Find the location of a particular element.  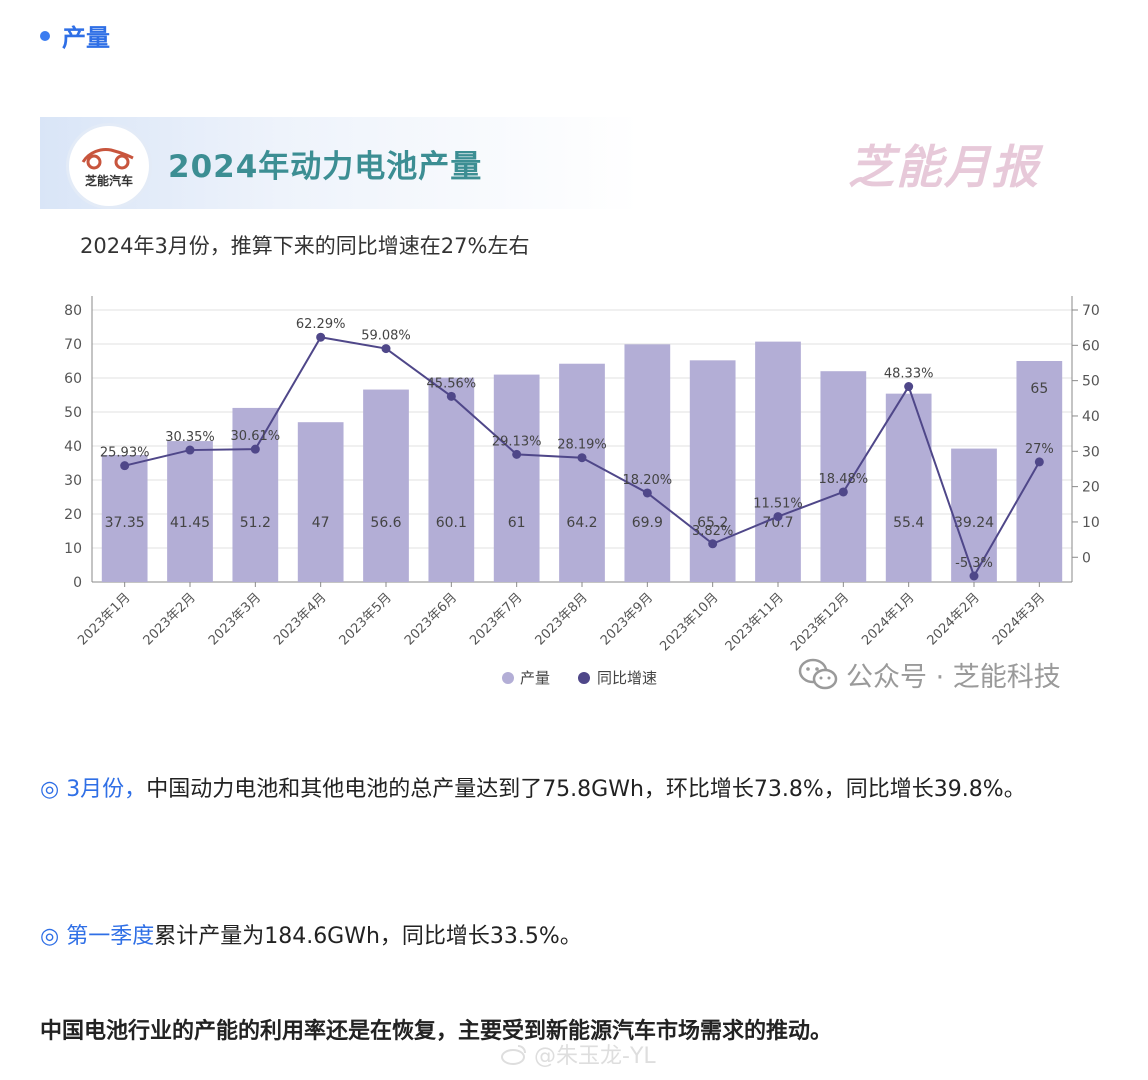

line-value-label: 25.93% is located at coordinates (125, 453).